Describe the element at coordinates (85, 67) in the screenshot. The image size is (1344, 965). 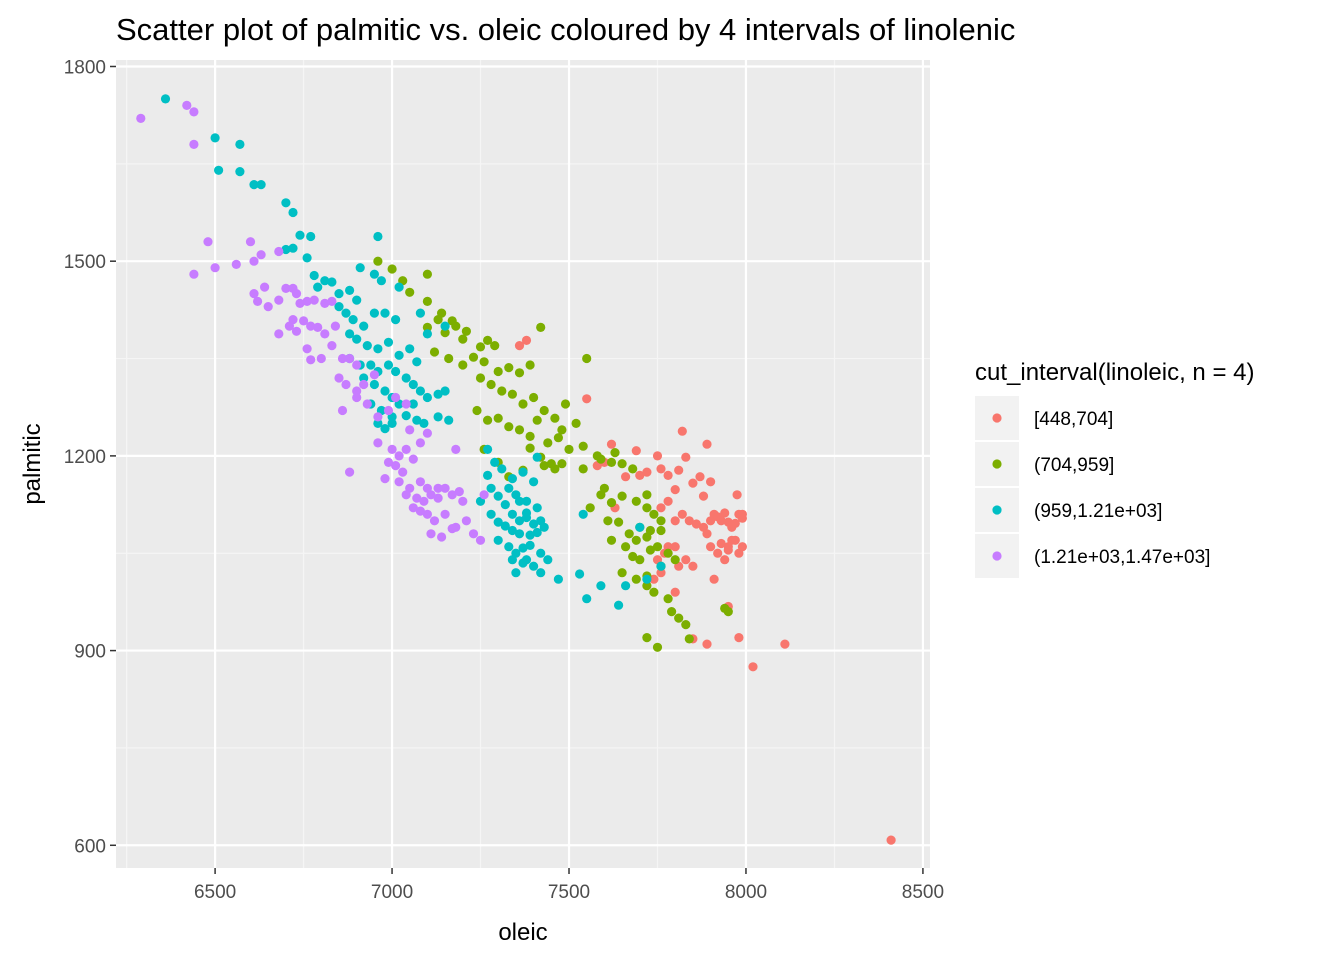
I see `y-tick-label: 1800` at that location.